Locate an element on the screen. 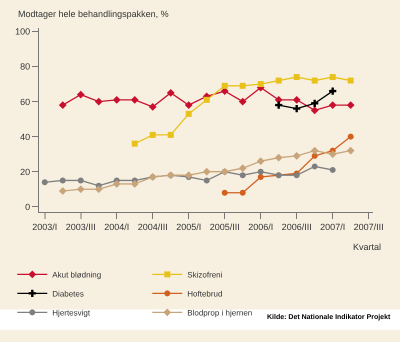 The image size is (400, 342). legend-label: Diabetes is located at coordinates (68, 293).